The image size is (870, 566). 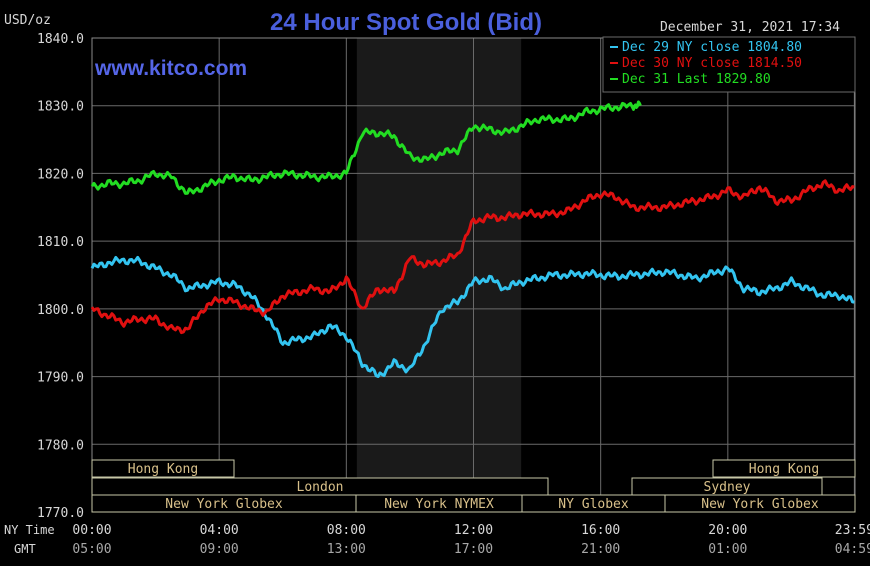 I want to click on legend-dec30: Dec 30 NY close 1814.50, so click(x=712, y=63).